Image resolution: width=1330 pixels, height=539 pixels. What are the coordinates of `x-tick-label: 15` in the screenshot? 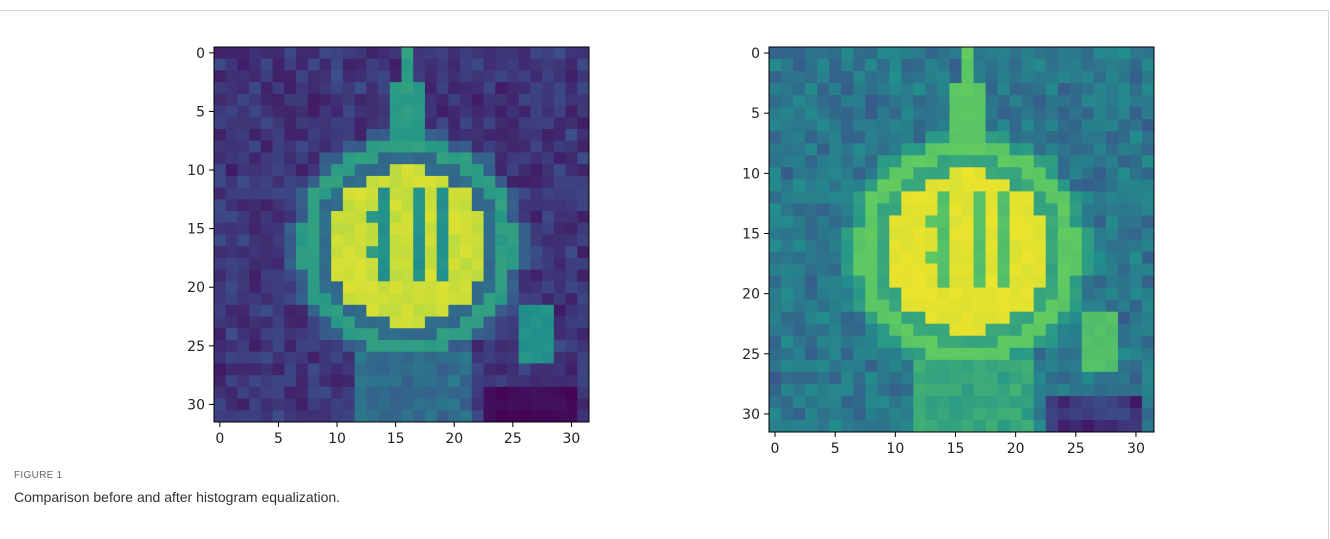 It's located at (396, 439).